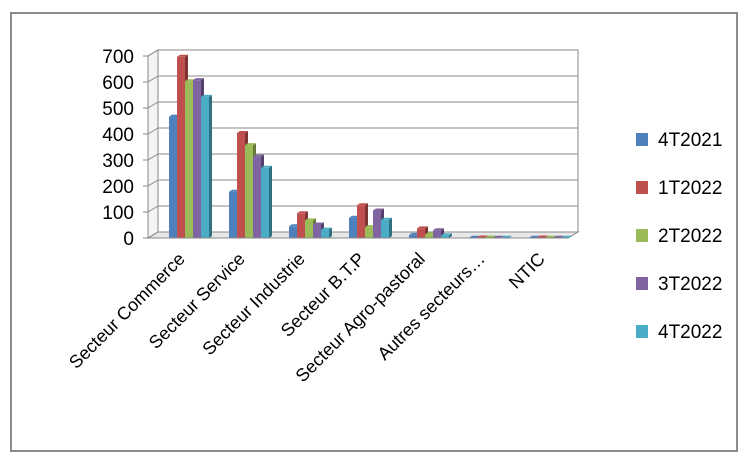 The image size is (746, 461). Describe the element at coordinates (118, 187) in the screenshot. I see `y-tick-label: 200` at that location.